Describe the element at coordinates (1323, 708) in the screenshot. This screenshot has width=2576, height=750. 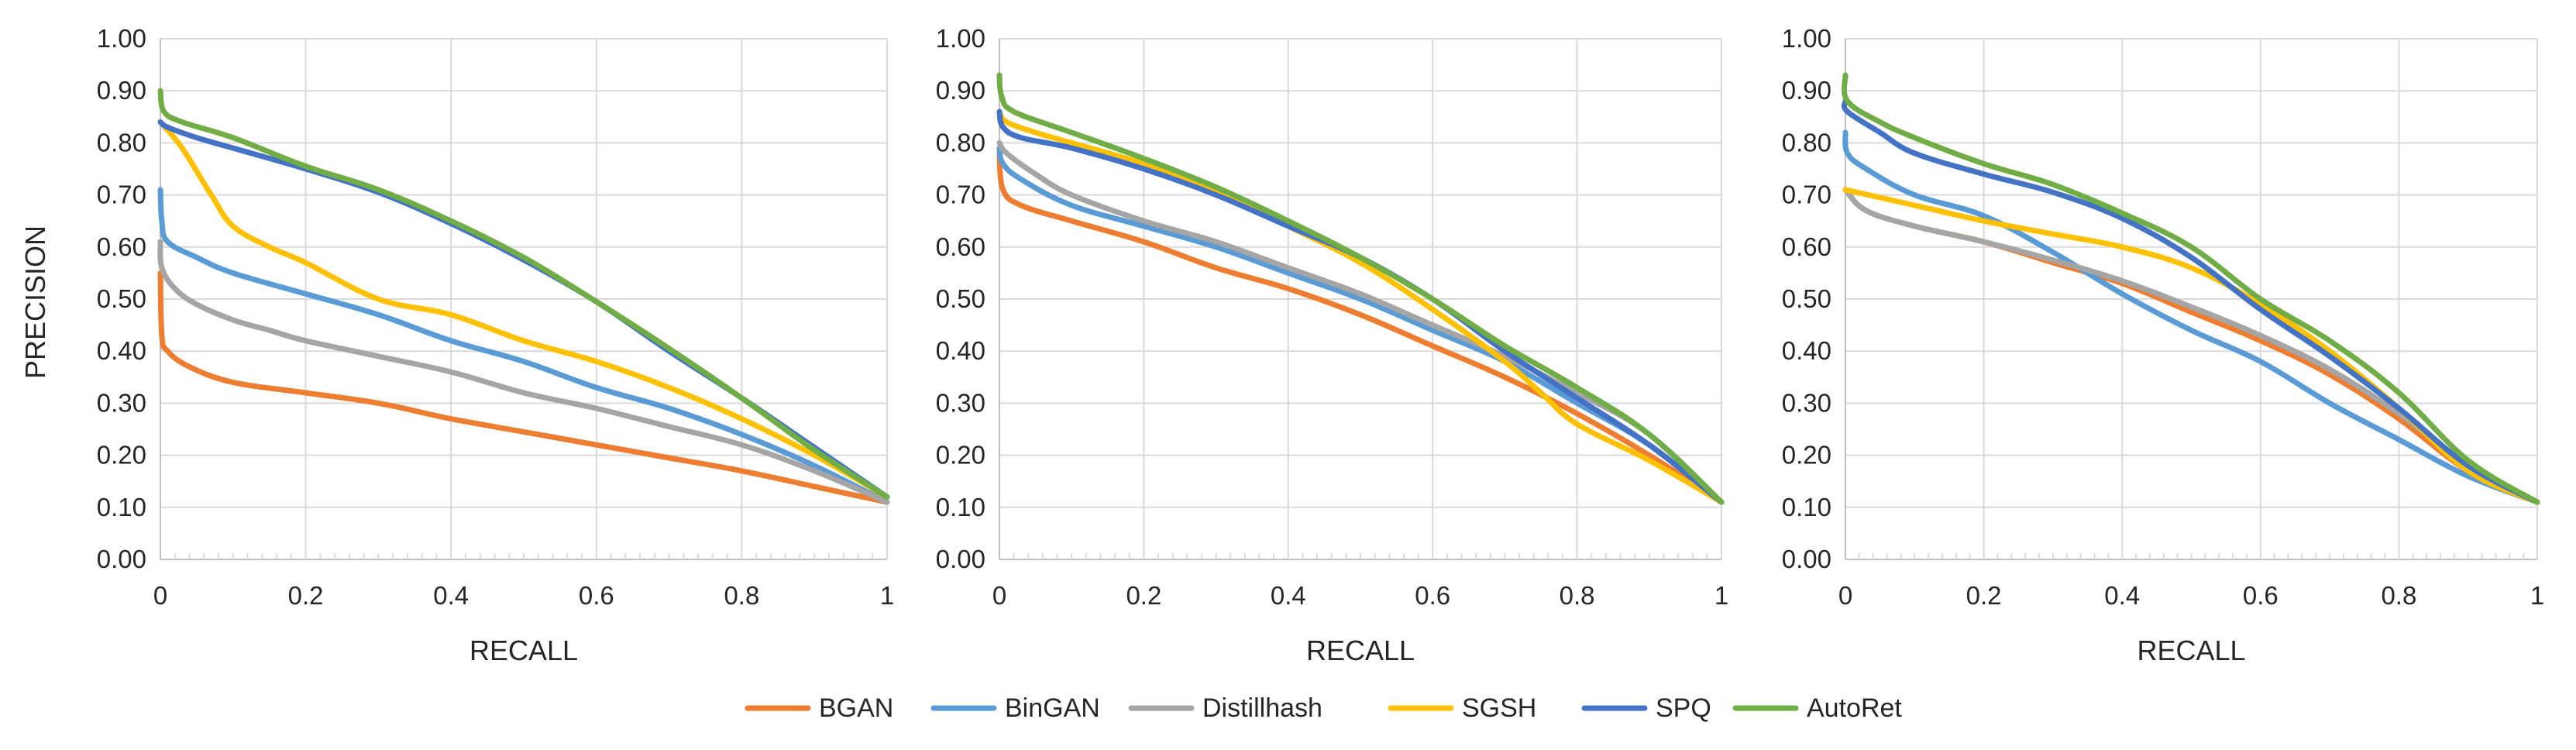
I see `legend: BGAN BinGAN Distillhash SGSH SPQ AutoRet` at that location.